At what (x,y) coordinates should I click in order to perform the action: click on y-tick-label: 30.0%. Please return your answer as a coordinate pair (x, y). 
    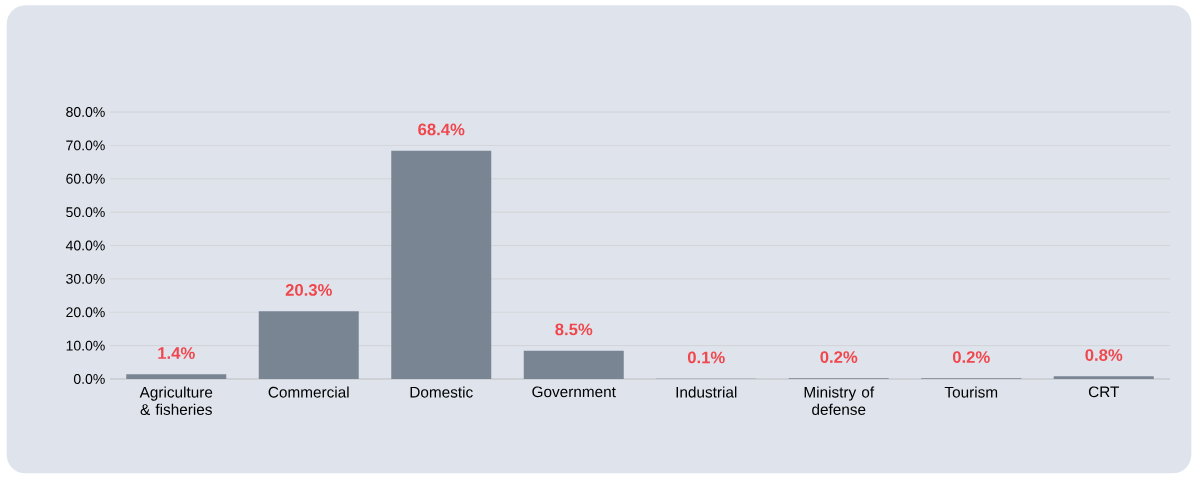
    Looking at the image, I should click on (85, 278).